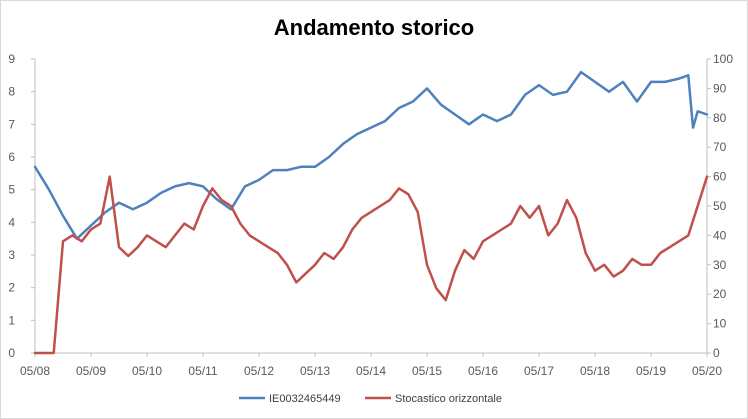 This screenshot has width=748, height=419. What do you see at coordinates (720, 265) in the screenshot?
I see `y-right-tick-label: 30` at bounding box center [720, 265].